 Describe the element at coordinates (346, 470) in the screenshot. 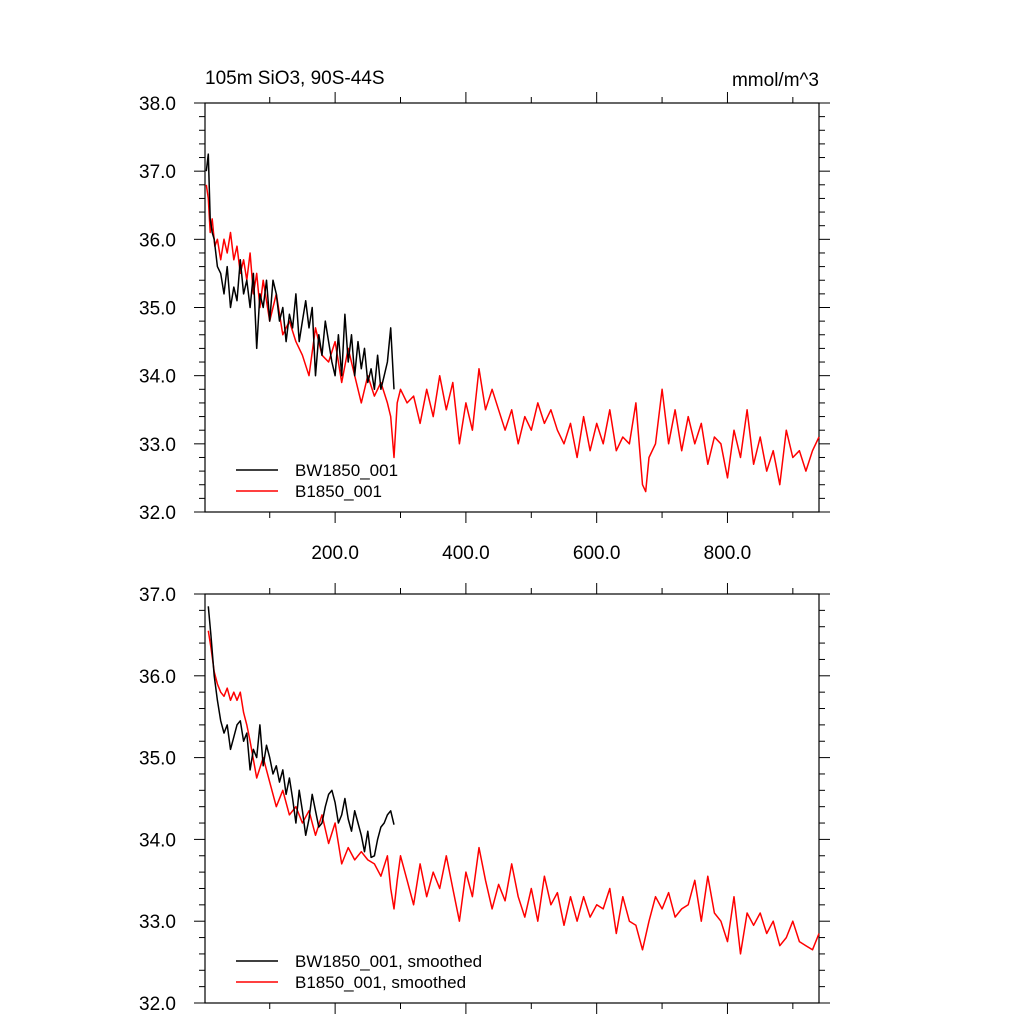

I see `legend-label-0: BW1850_001` at that location.